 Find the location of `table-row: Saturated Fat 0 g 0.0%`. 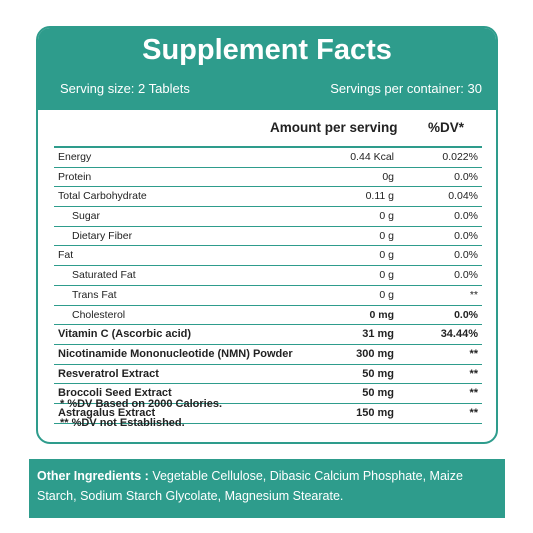

table-row: Saturated Fat 0 g 0.0% is located at coordinates (268, 276).